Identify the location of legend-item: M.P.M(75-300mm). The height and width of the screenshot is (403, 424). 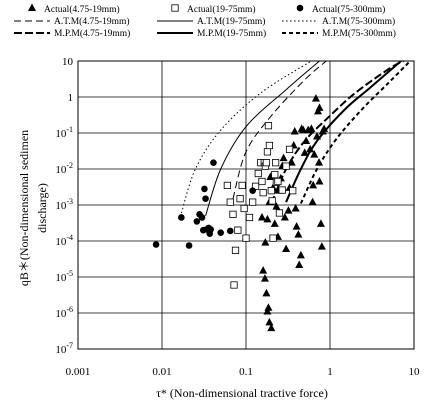
(339, 33).